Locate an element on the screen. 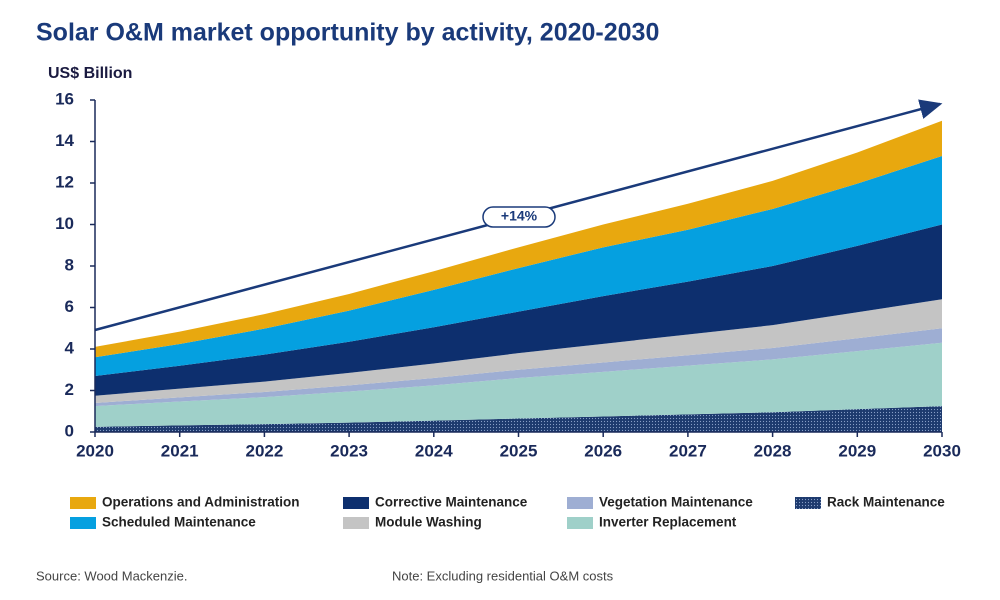 The width and height of the screenshot is (1000, 600). annotation: +14% is located at coordinates (519, 216).